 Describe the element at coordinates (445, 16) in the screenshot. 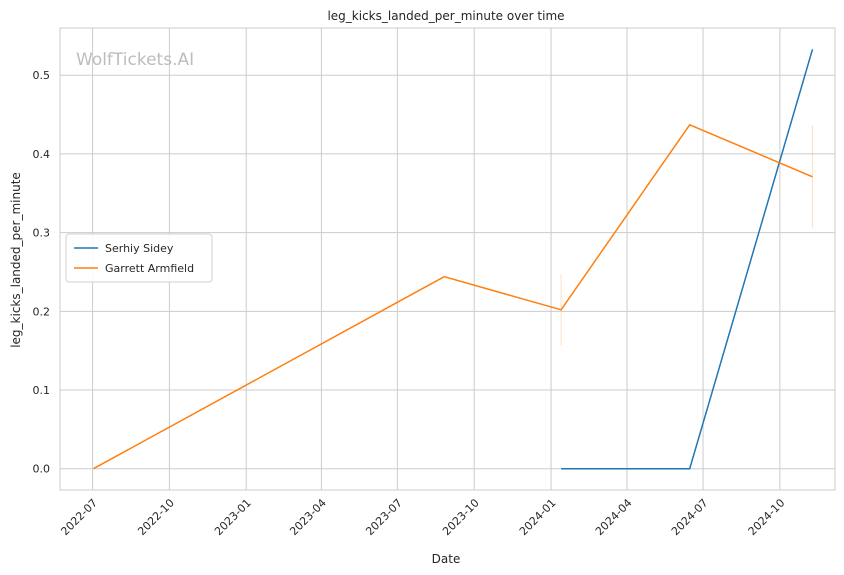

I see `chart-title: leg_kicks_landed_per_minute over time` at that location.